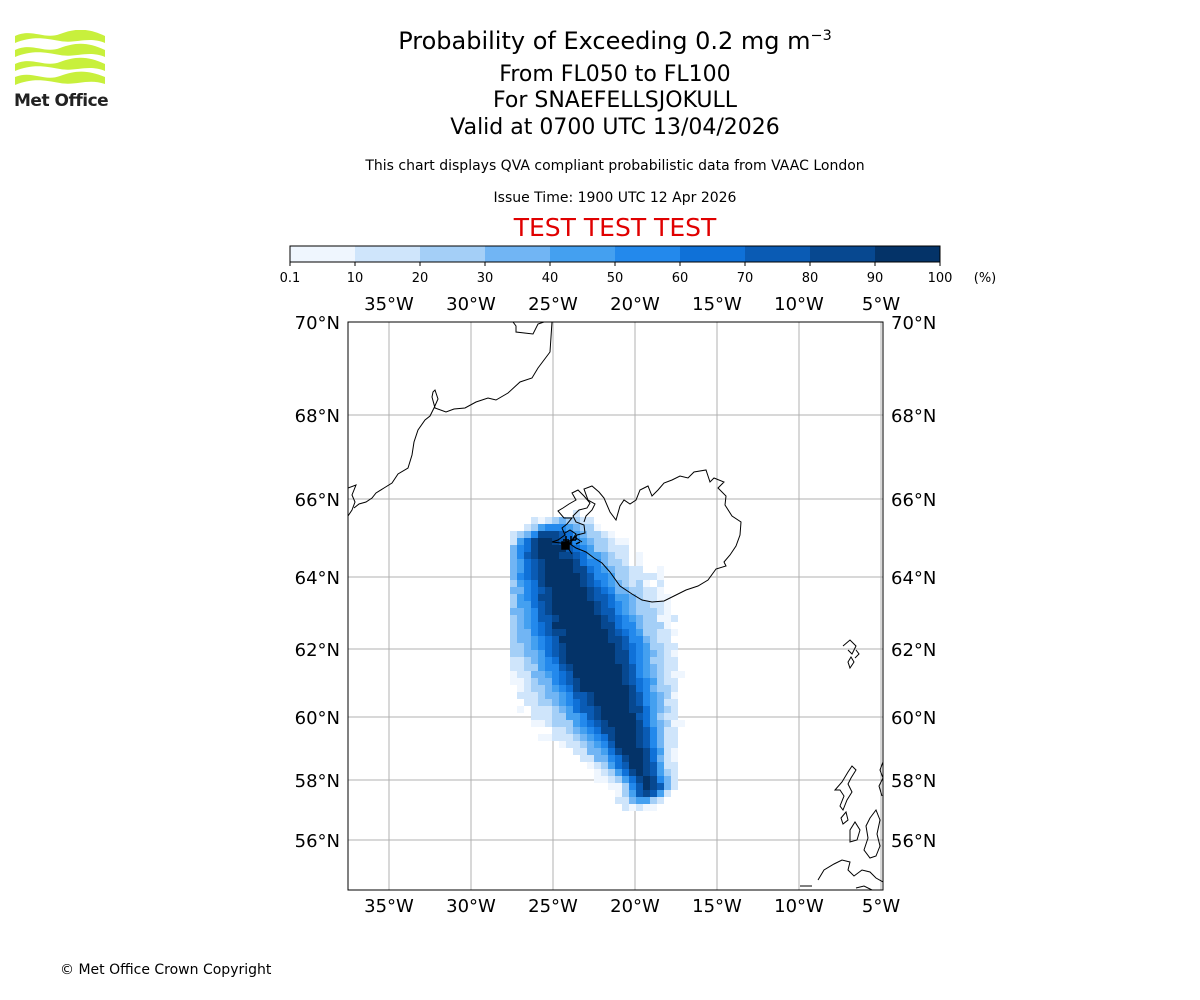  Describe the element at coordinates (635, 906) in the screenshot. I see `longitude-label: 20°W` at that location.